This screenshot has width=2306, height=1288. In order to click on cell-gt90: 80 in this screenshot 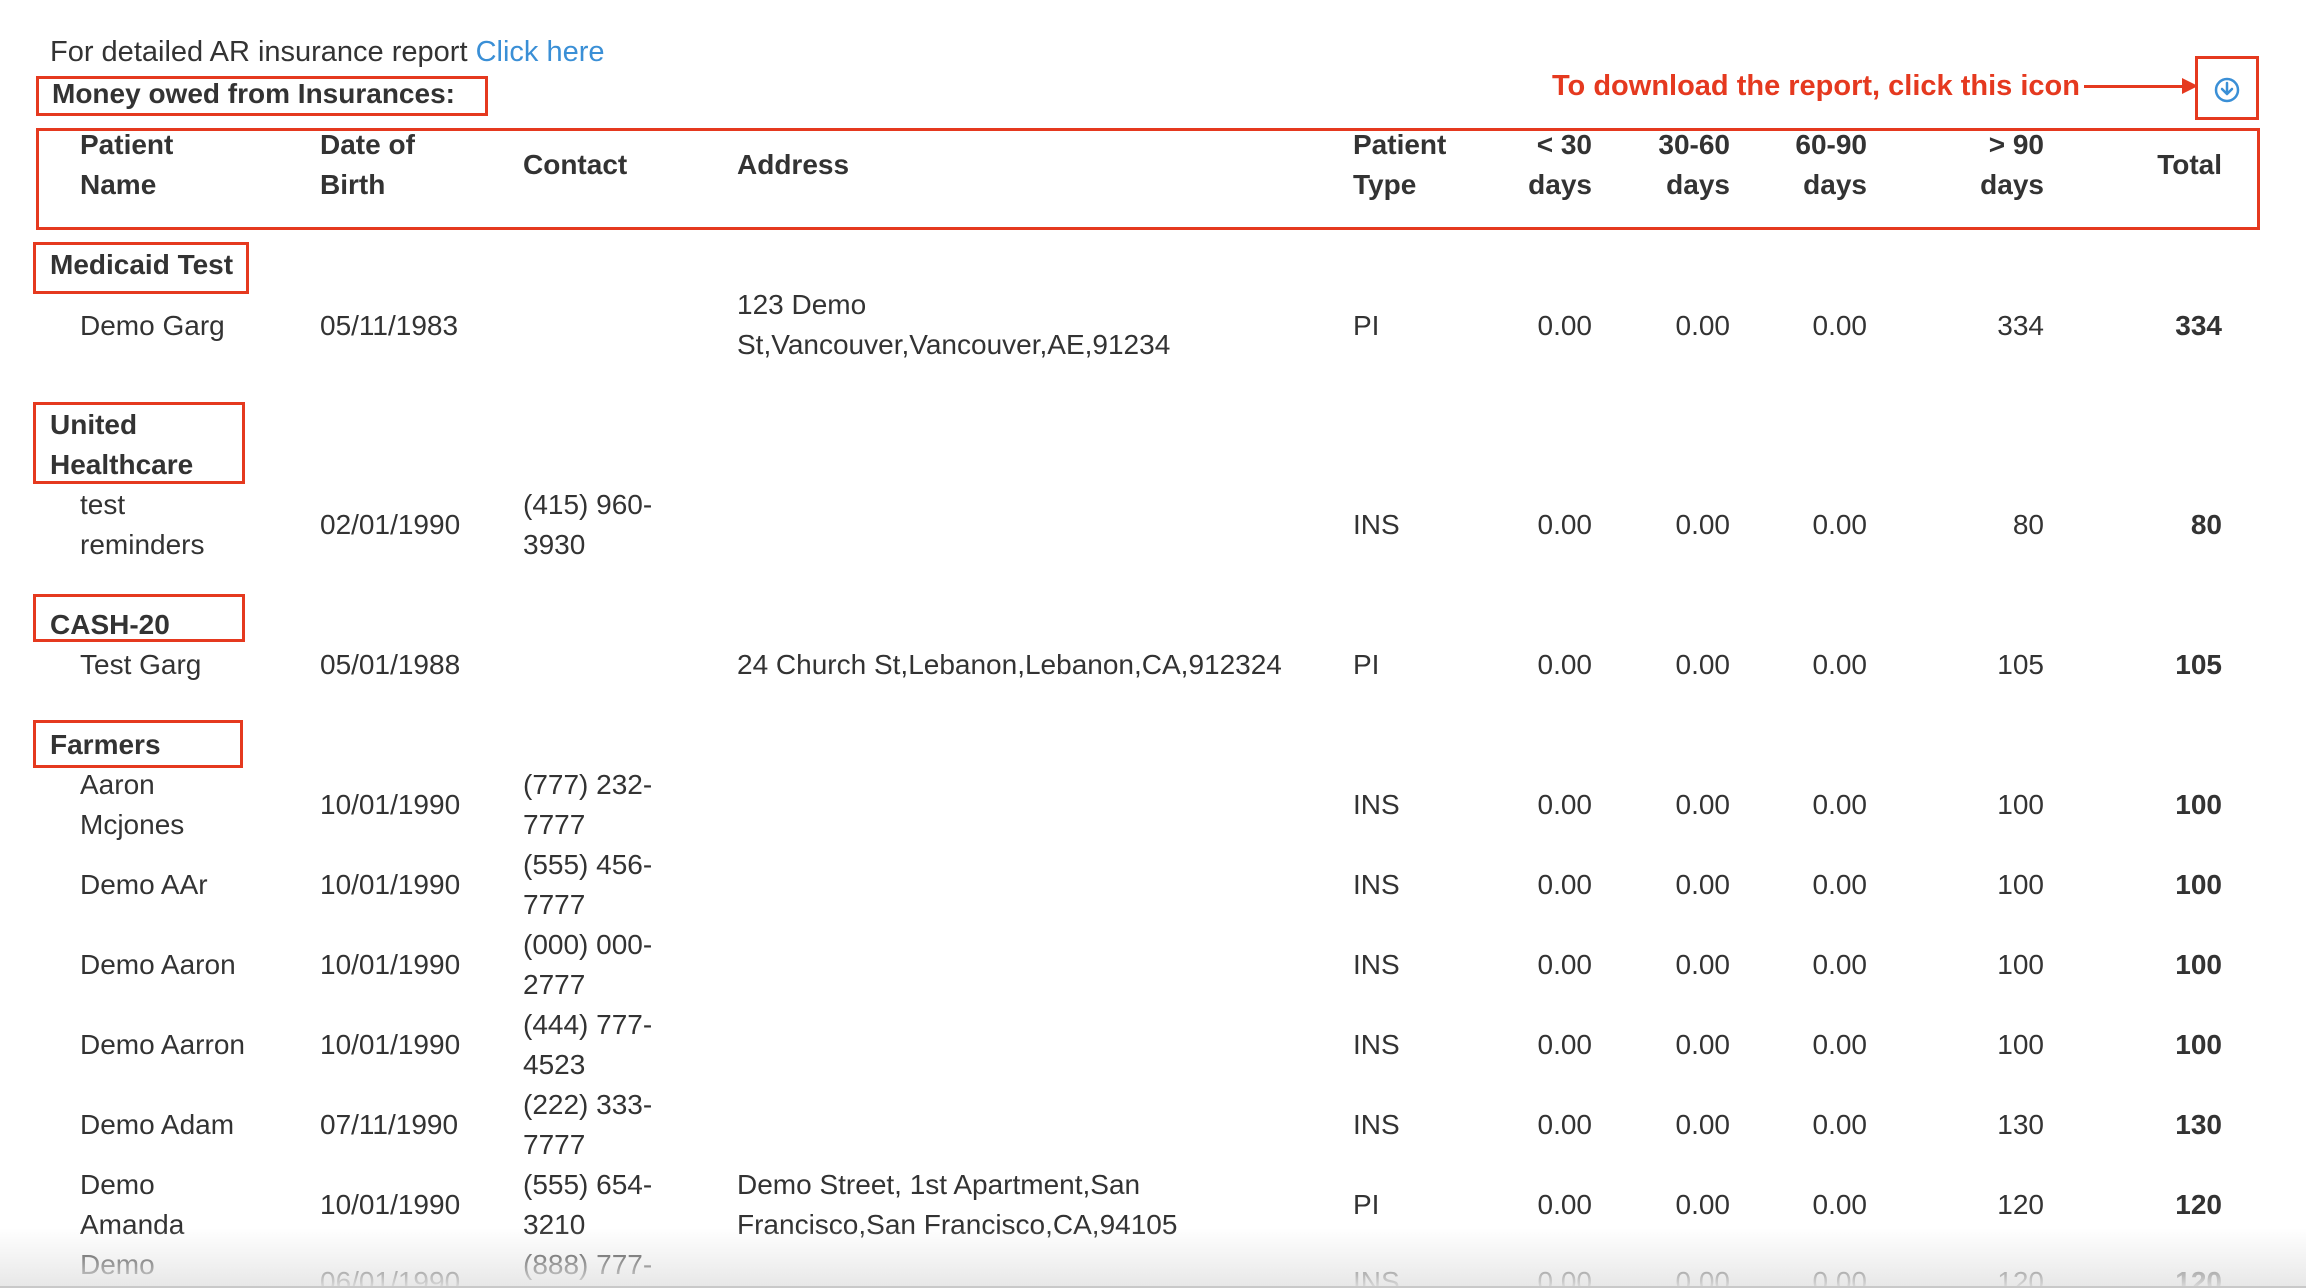, I will do `click(2028, 524)`.